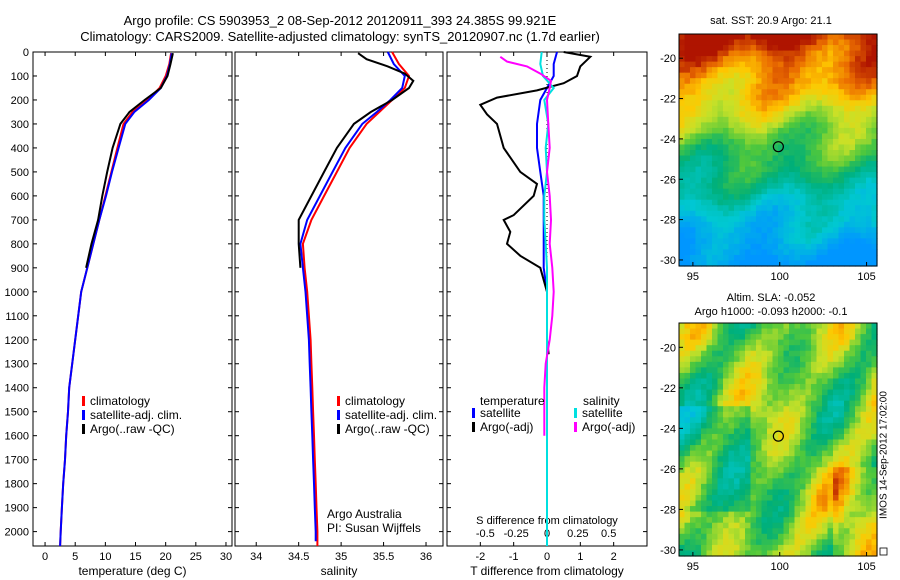 This screenshot has width=900, height=580. What do you see at coordinates (17, 509) in the screenshot?
I see `depth-tick-label: 1900` at bounding box center [17, 509].